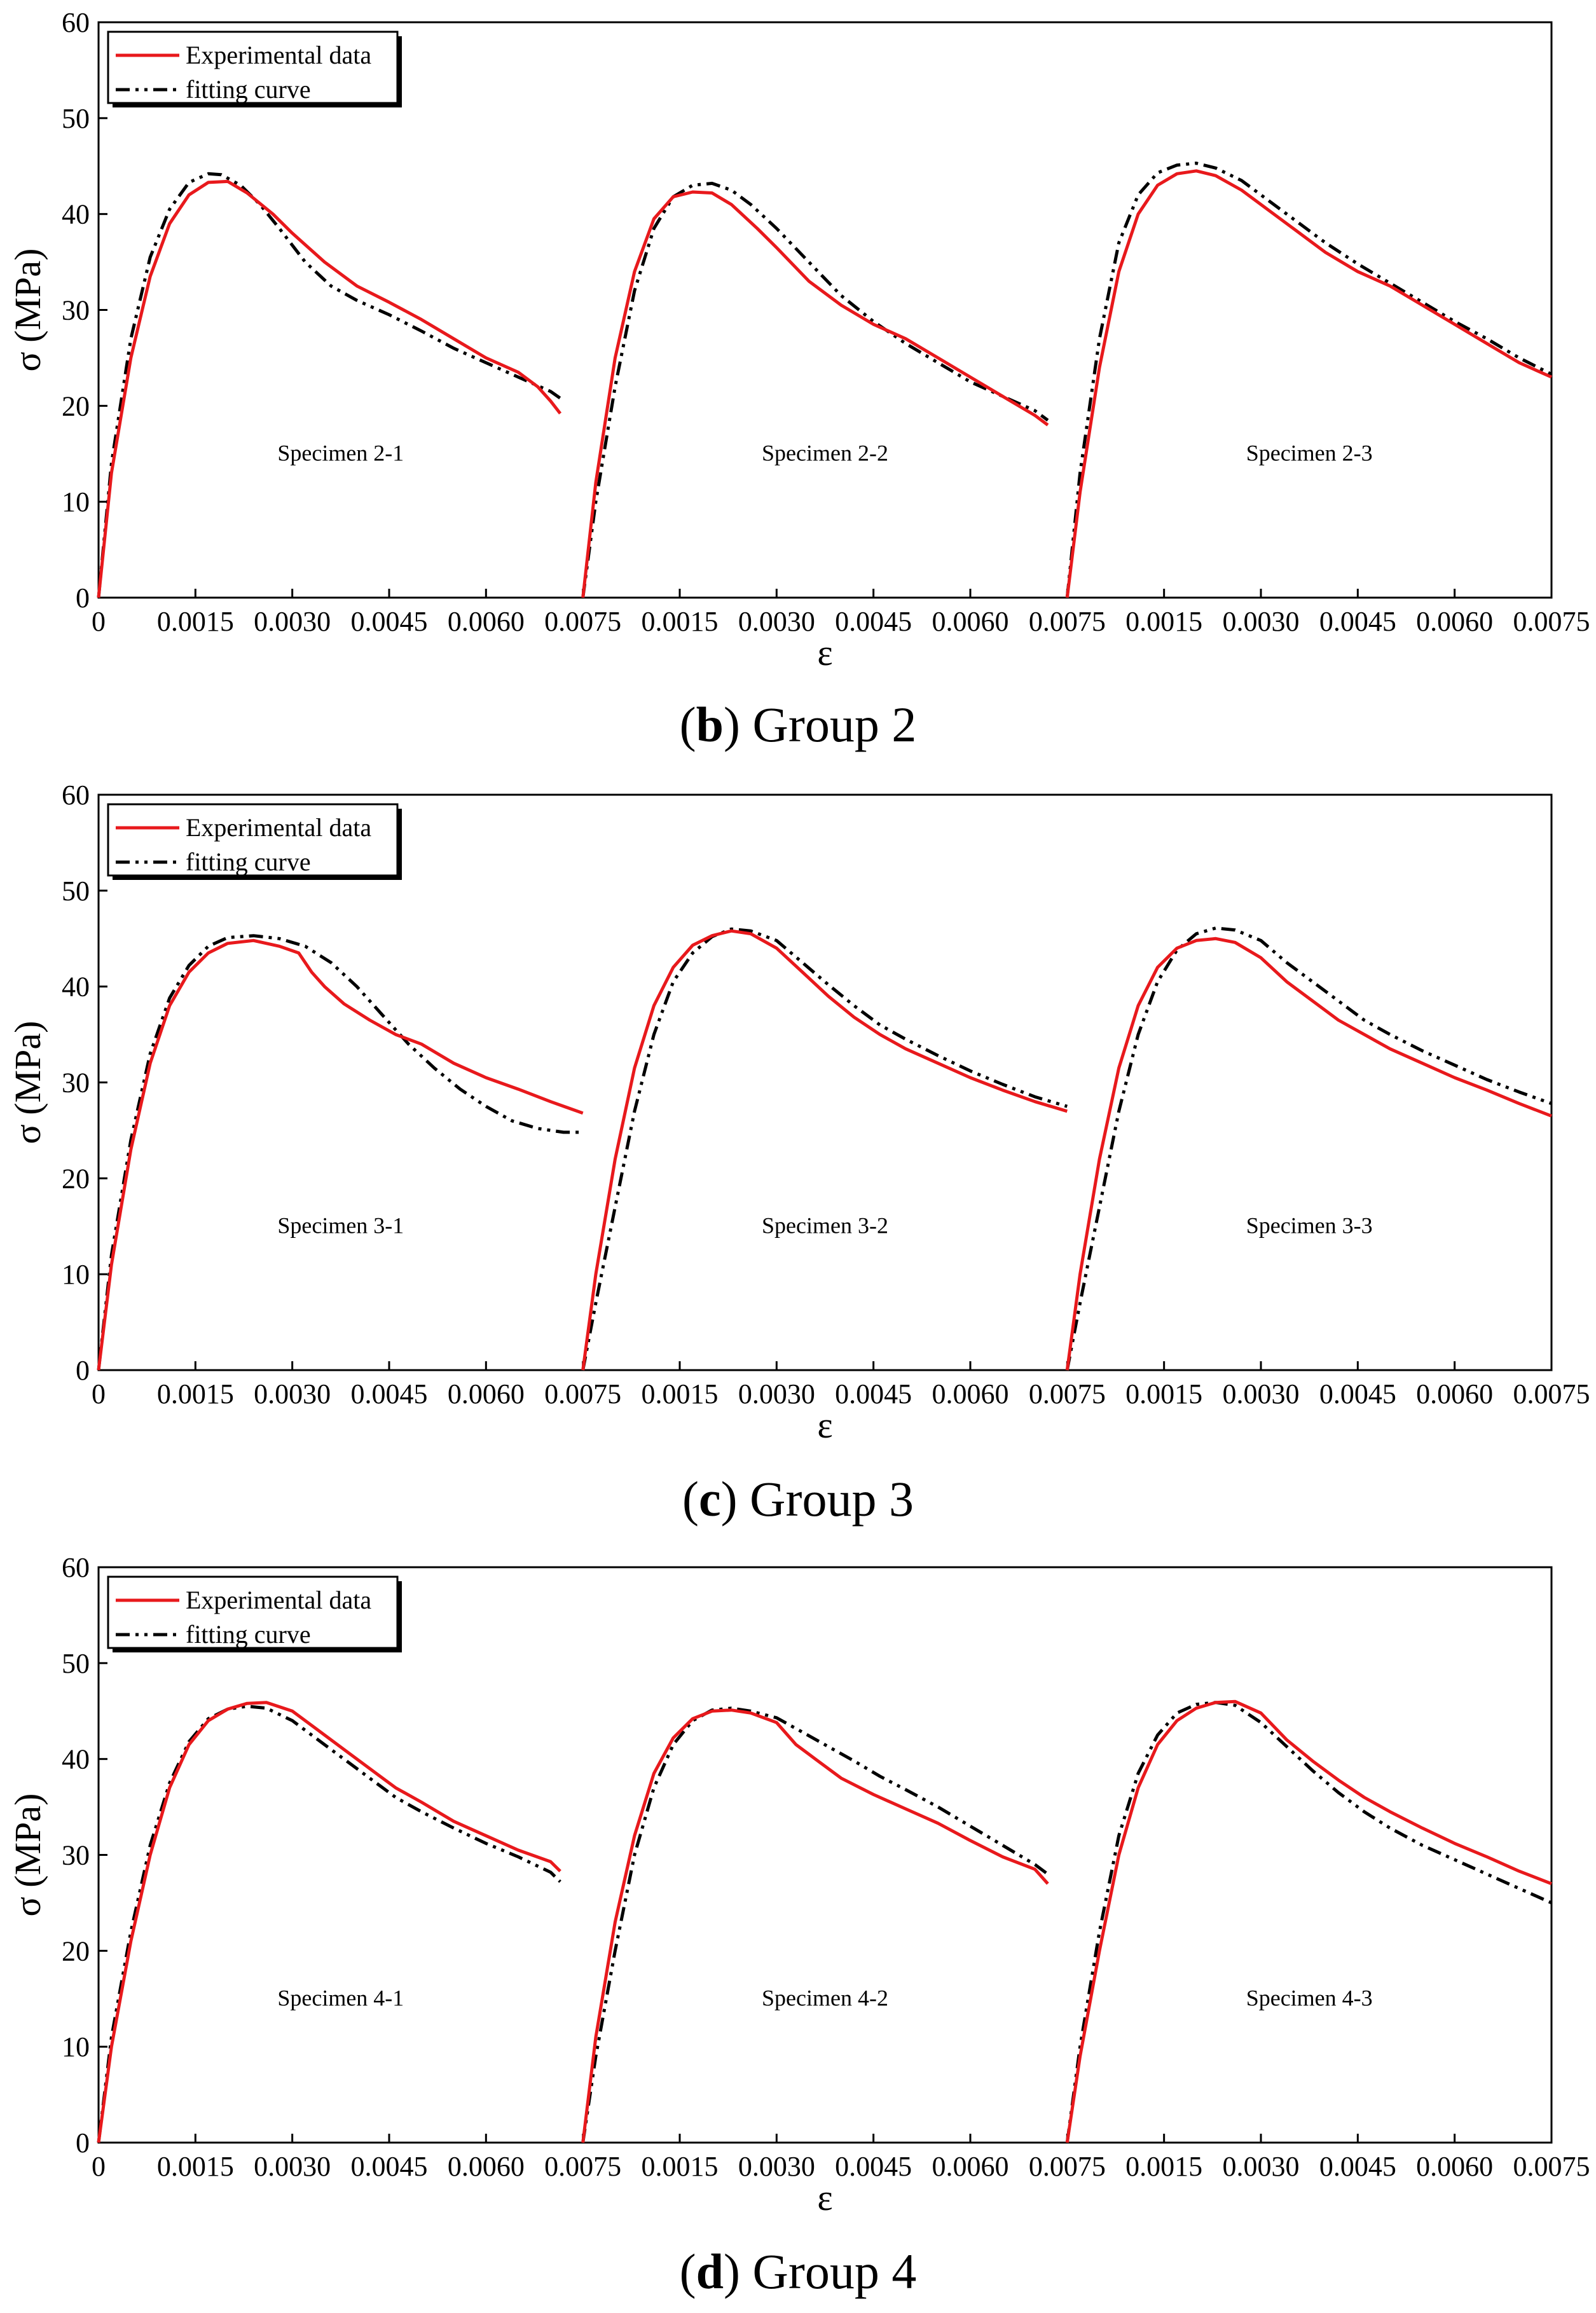 Image resolution: width=1596 pixels, height=2313 pixels. Describe the element at coordinates (834, 2271) in the screenshot. I see `caption-text: Group 4` at that location.